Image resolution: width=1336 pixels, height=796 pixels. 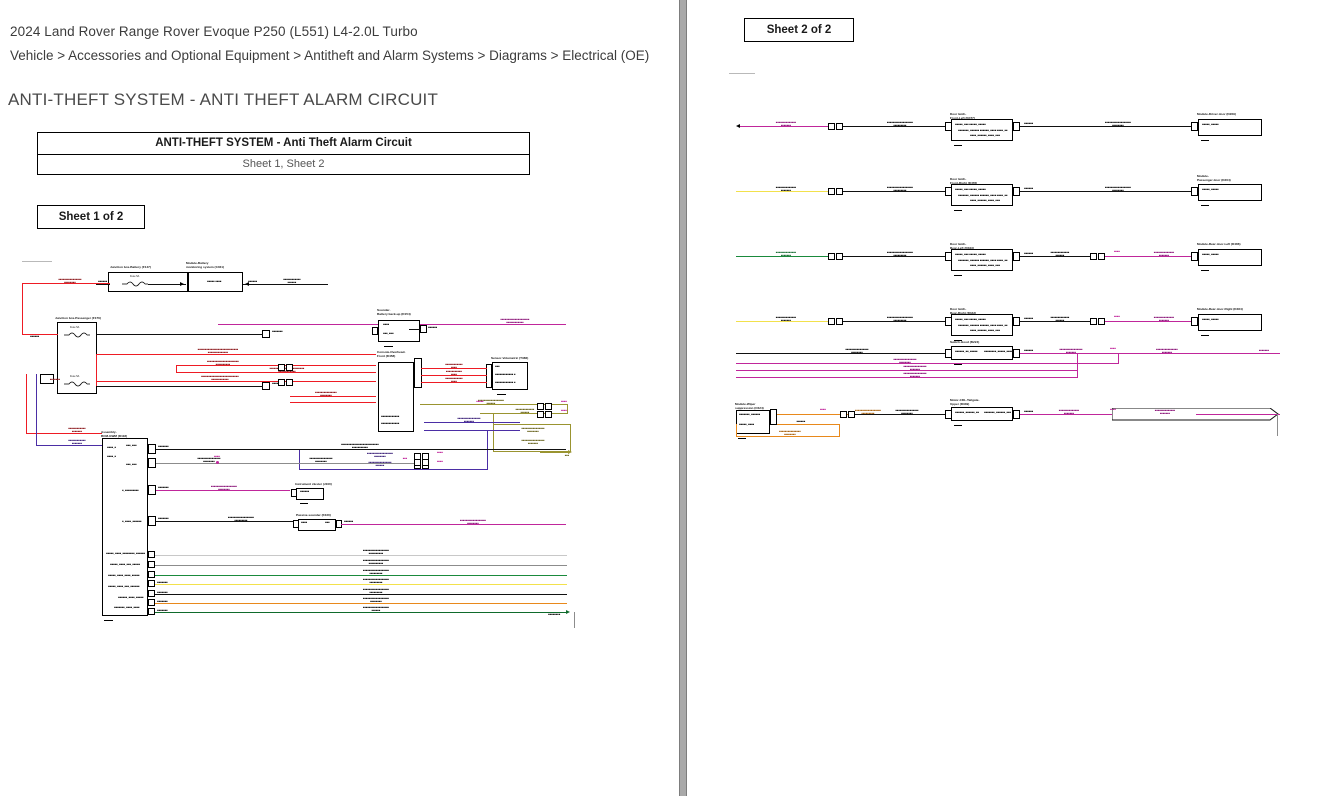 What do you see at coordinates (983, 195) in the screenshot?
I see `pin-d478-b: ■■■■■■■_■■■■■■ ■■■■■■_■■■■ ■■■■_■■` at bounding box center [983, 195].